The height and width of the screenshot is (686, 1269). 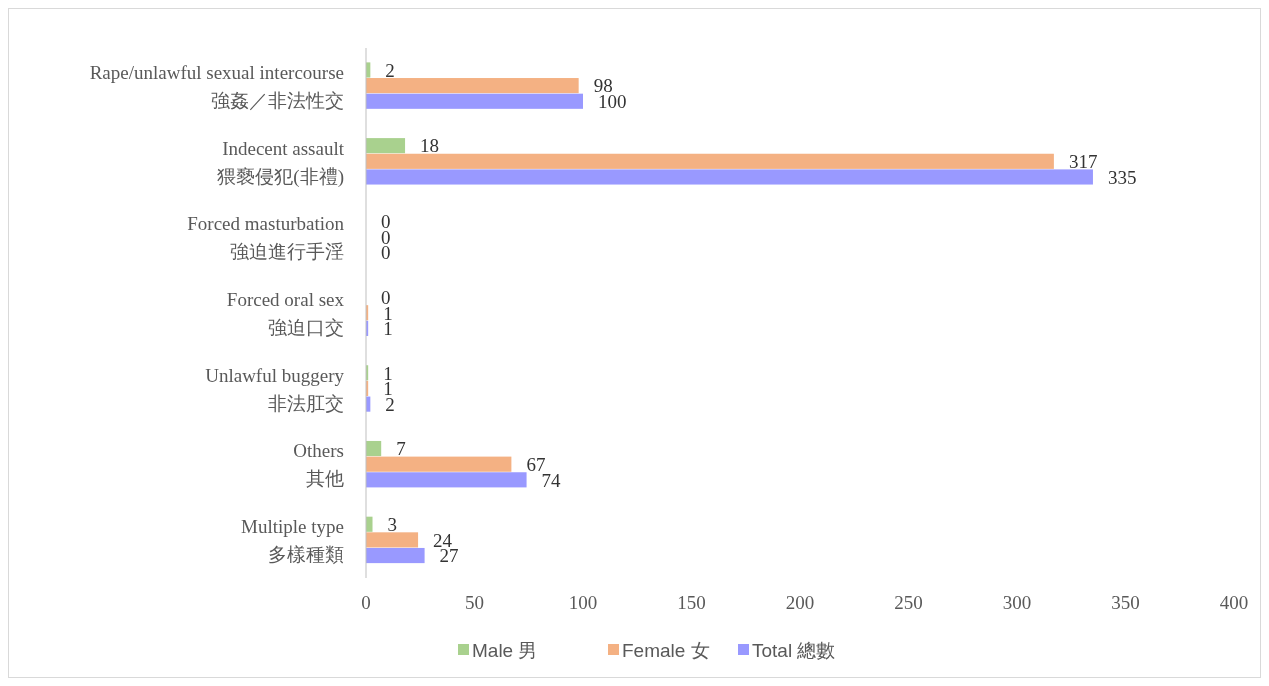 I want to click on legend-label: Total 總數, so click(x=794, y=650).